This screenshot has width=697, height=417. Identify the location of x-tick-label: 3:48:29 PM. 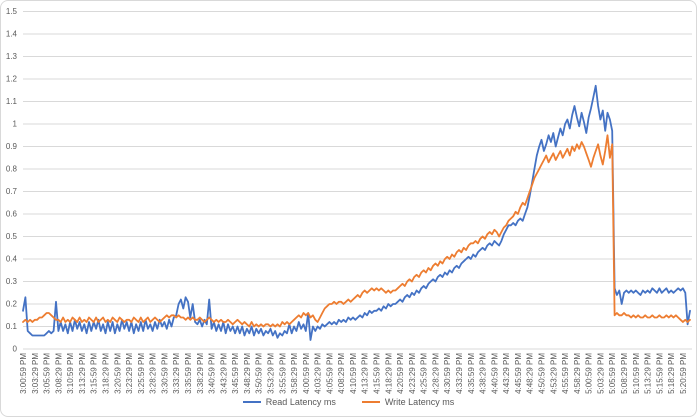
(247, 373).